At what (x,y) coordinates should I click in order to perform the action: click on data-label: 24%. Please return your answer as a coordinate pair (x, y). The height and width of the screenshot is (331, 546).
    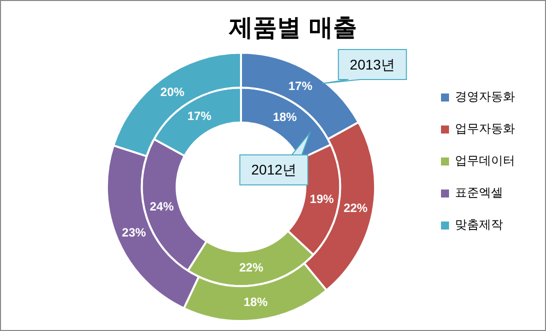
    Looking at the image, I should click on (162, 207).